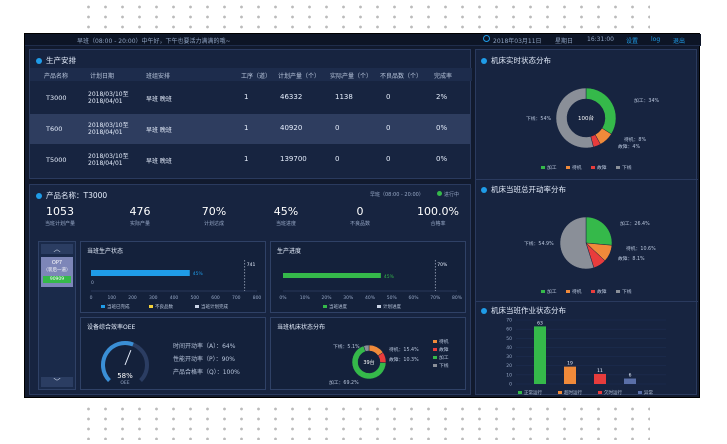  What do you see at coordinates (435, 298) in the screenshot?
I see `x-tick-label: 70%` at bounding box center [435, 298].